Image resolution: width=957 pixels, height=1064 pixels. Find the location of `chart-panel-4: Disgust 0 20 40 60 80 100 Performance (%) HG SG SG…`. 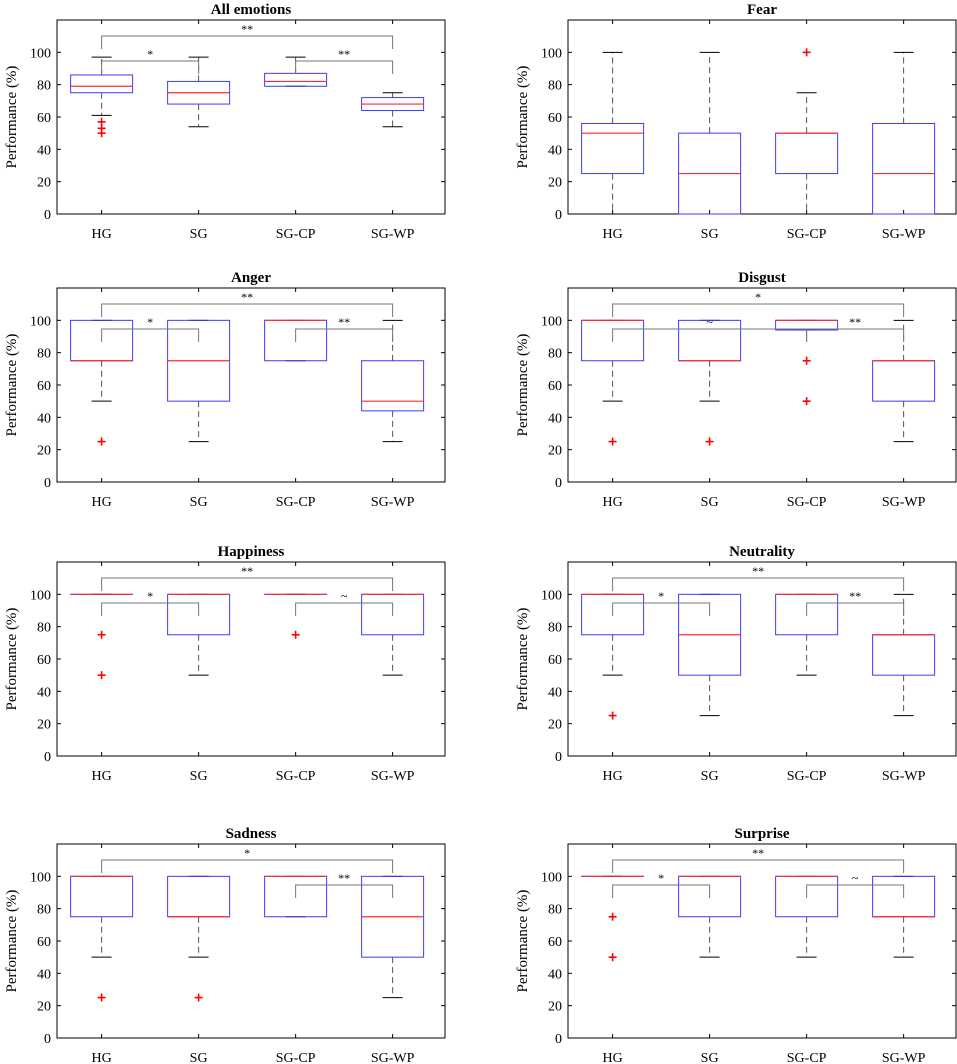

chart-panel-4: Disgust 0 20 40 60 80 100 Performance (%) HG SG SG… is located at coordinates (736, 390).